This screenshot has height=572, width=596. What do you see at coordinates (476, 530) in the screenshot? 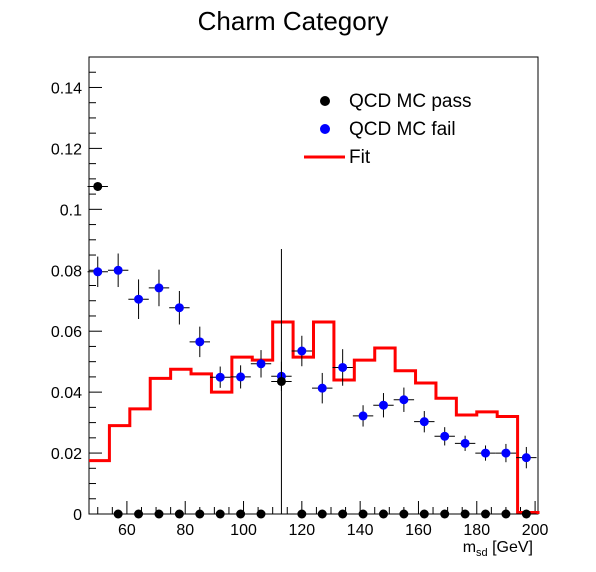
I see `x-tick-label: 180` at bounding box center [476, 530].